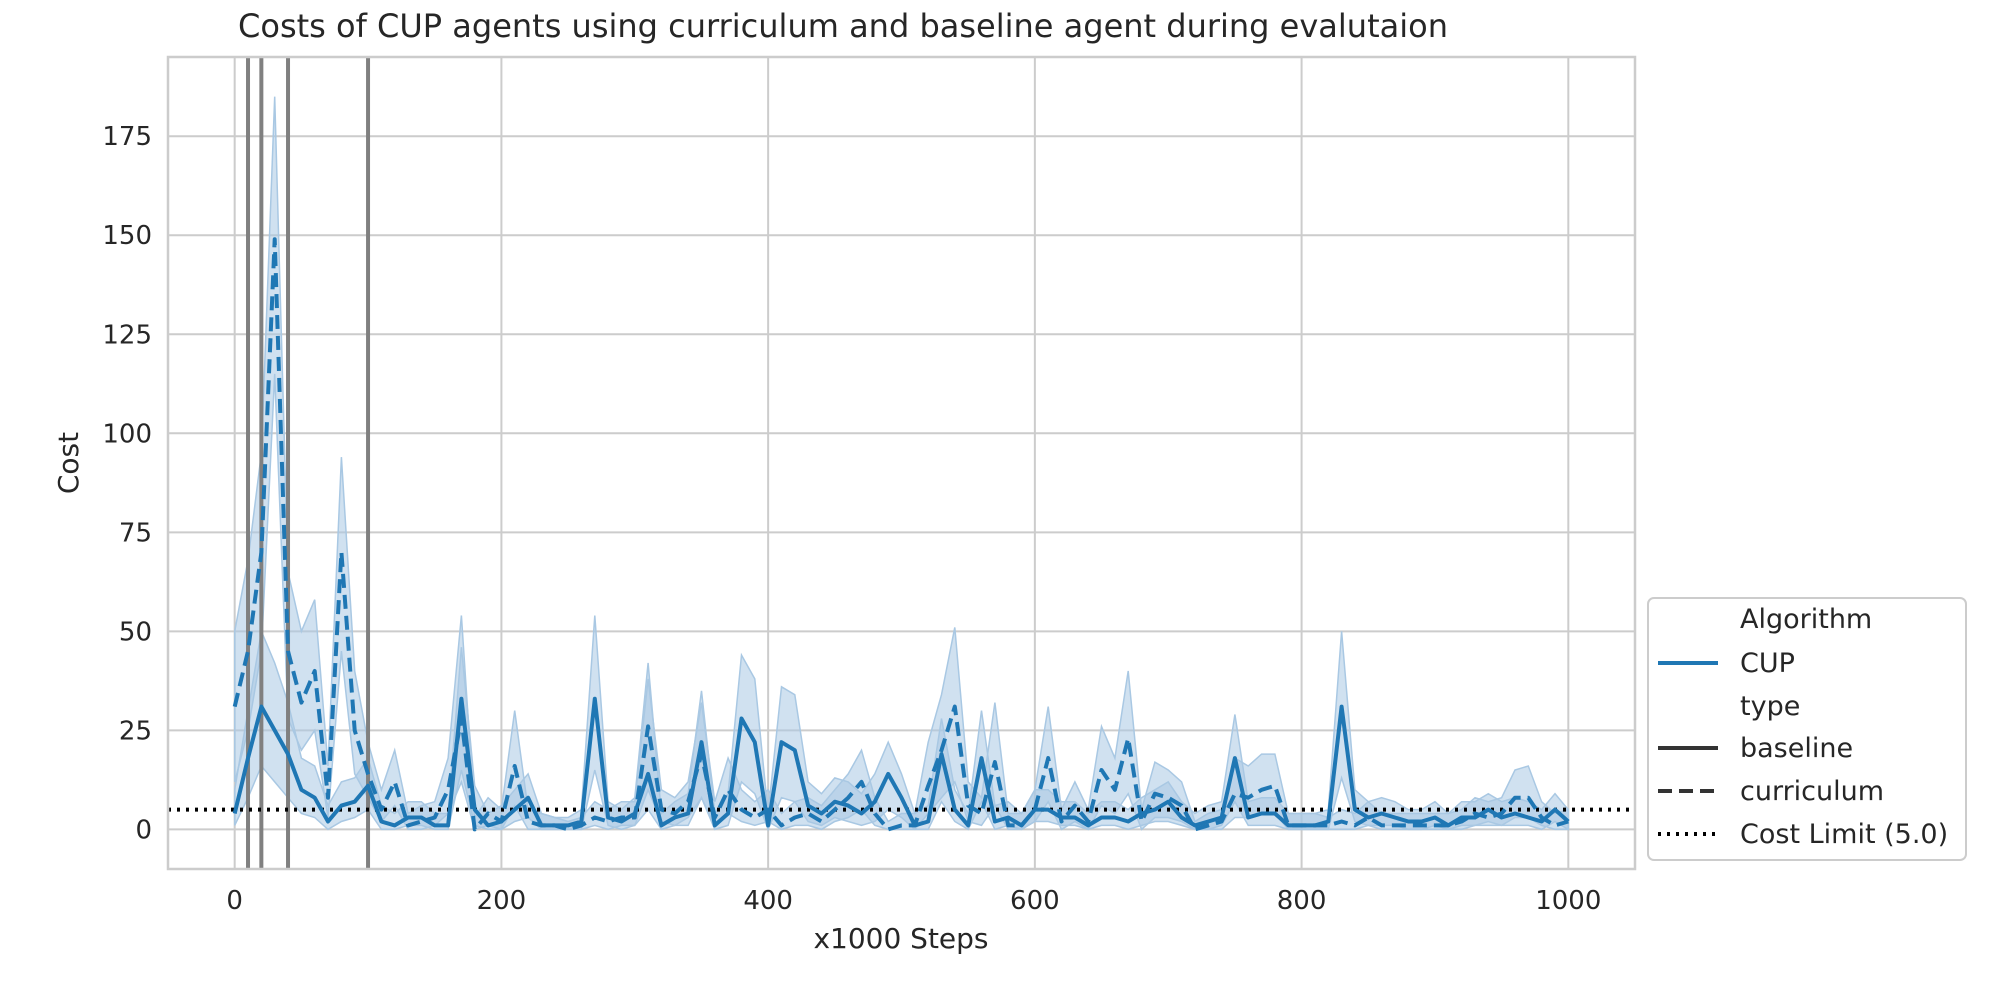  I want to click on legend-algorithm-header: Algorithm, so click(1806, 619).